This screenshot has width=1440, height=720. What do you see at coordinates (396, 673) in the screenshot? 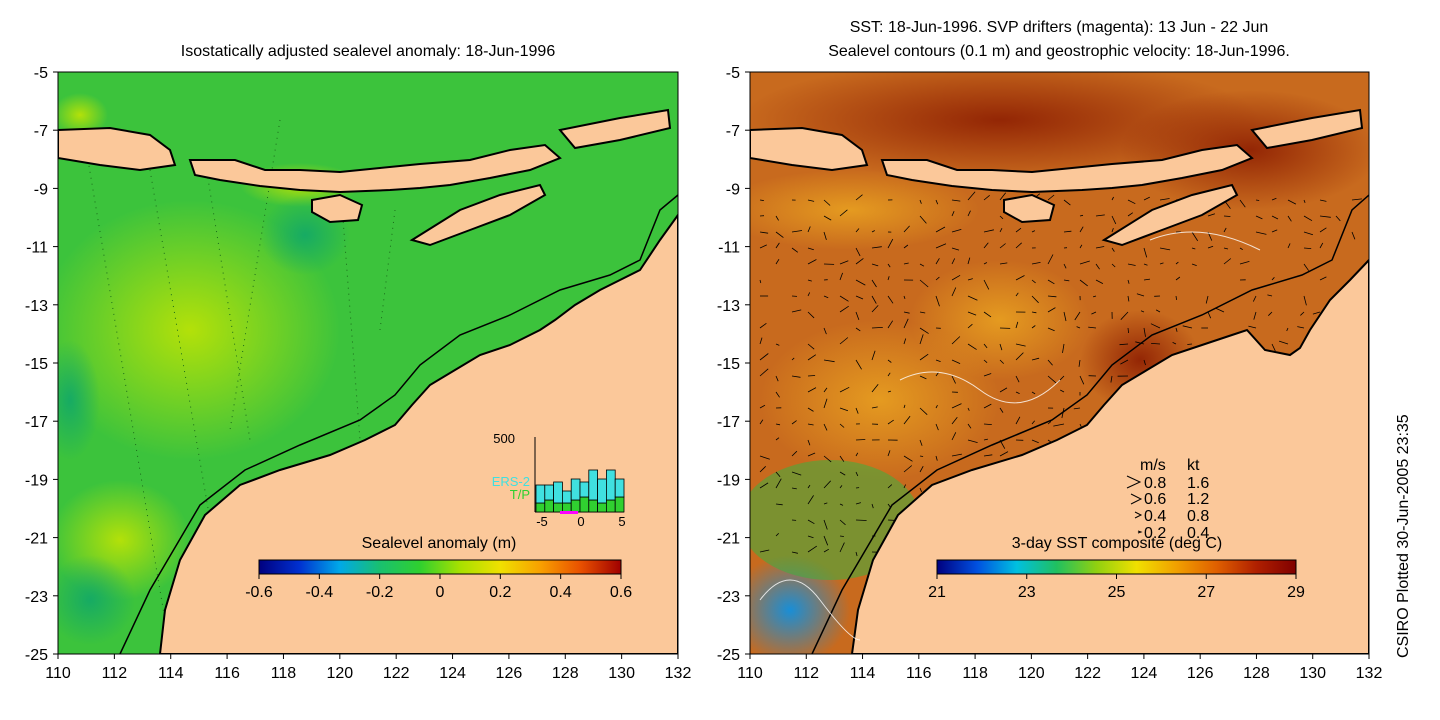
I see `left-x-tick-label: 122` at bounding box center [396, 673].